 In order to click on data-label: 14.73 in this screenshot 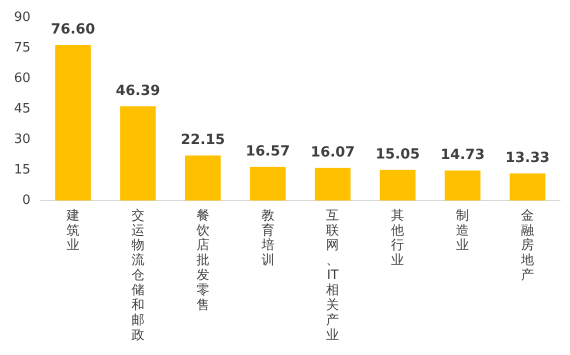, I will do `click(462, 155)`.